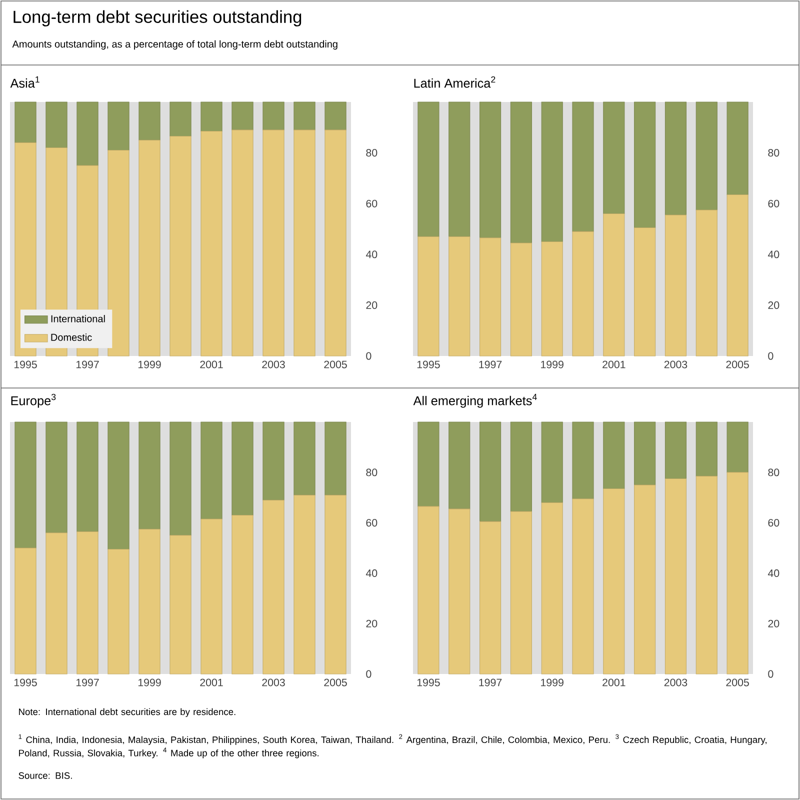  I want to click on text: $^{1}$ China, India, Indonesia, Malaysia, Pakistan, Philippines, South Korea, Taiwan, Thailand. $^{2}$ Argentina, Brazil, Chile, Colombia, Mexico, Peru. $^{3}$ Czech Republic, Croatia, Hungary, Poland, Russia, Slovakia, Turkey. $^{4}$ Made up of the other three regions., so click(392, 746).